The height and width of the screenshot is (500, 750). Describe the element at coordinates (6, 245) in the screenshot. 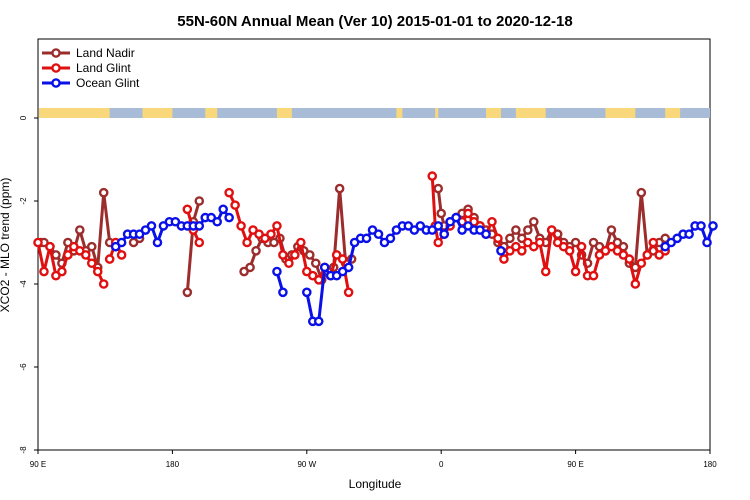

I see `y-axis-label: XCO2 - MLO trend (ppm)` at that location.